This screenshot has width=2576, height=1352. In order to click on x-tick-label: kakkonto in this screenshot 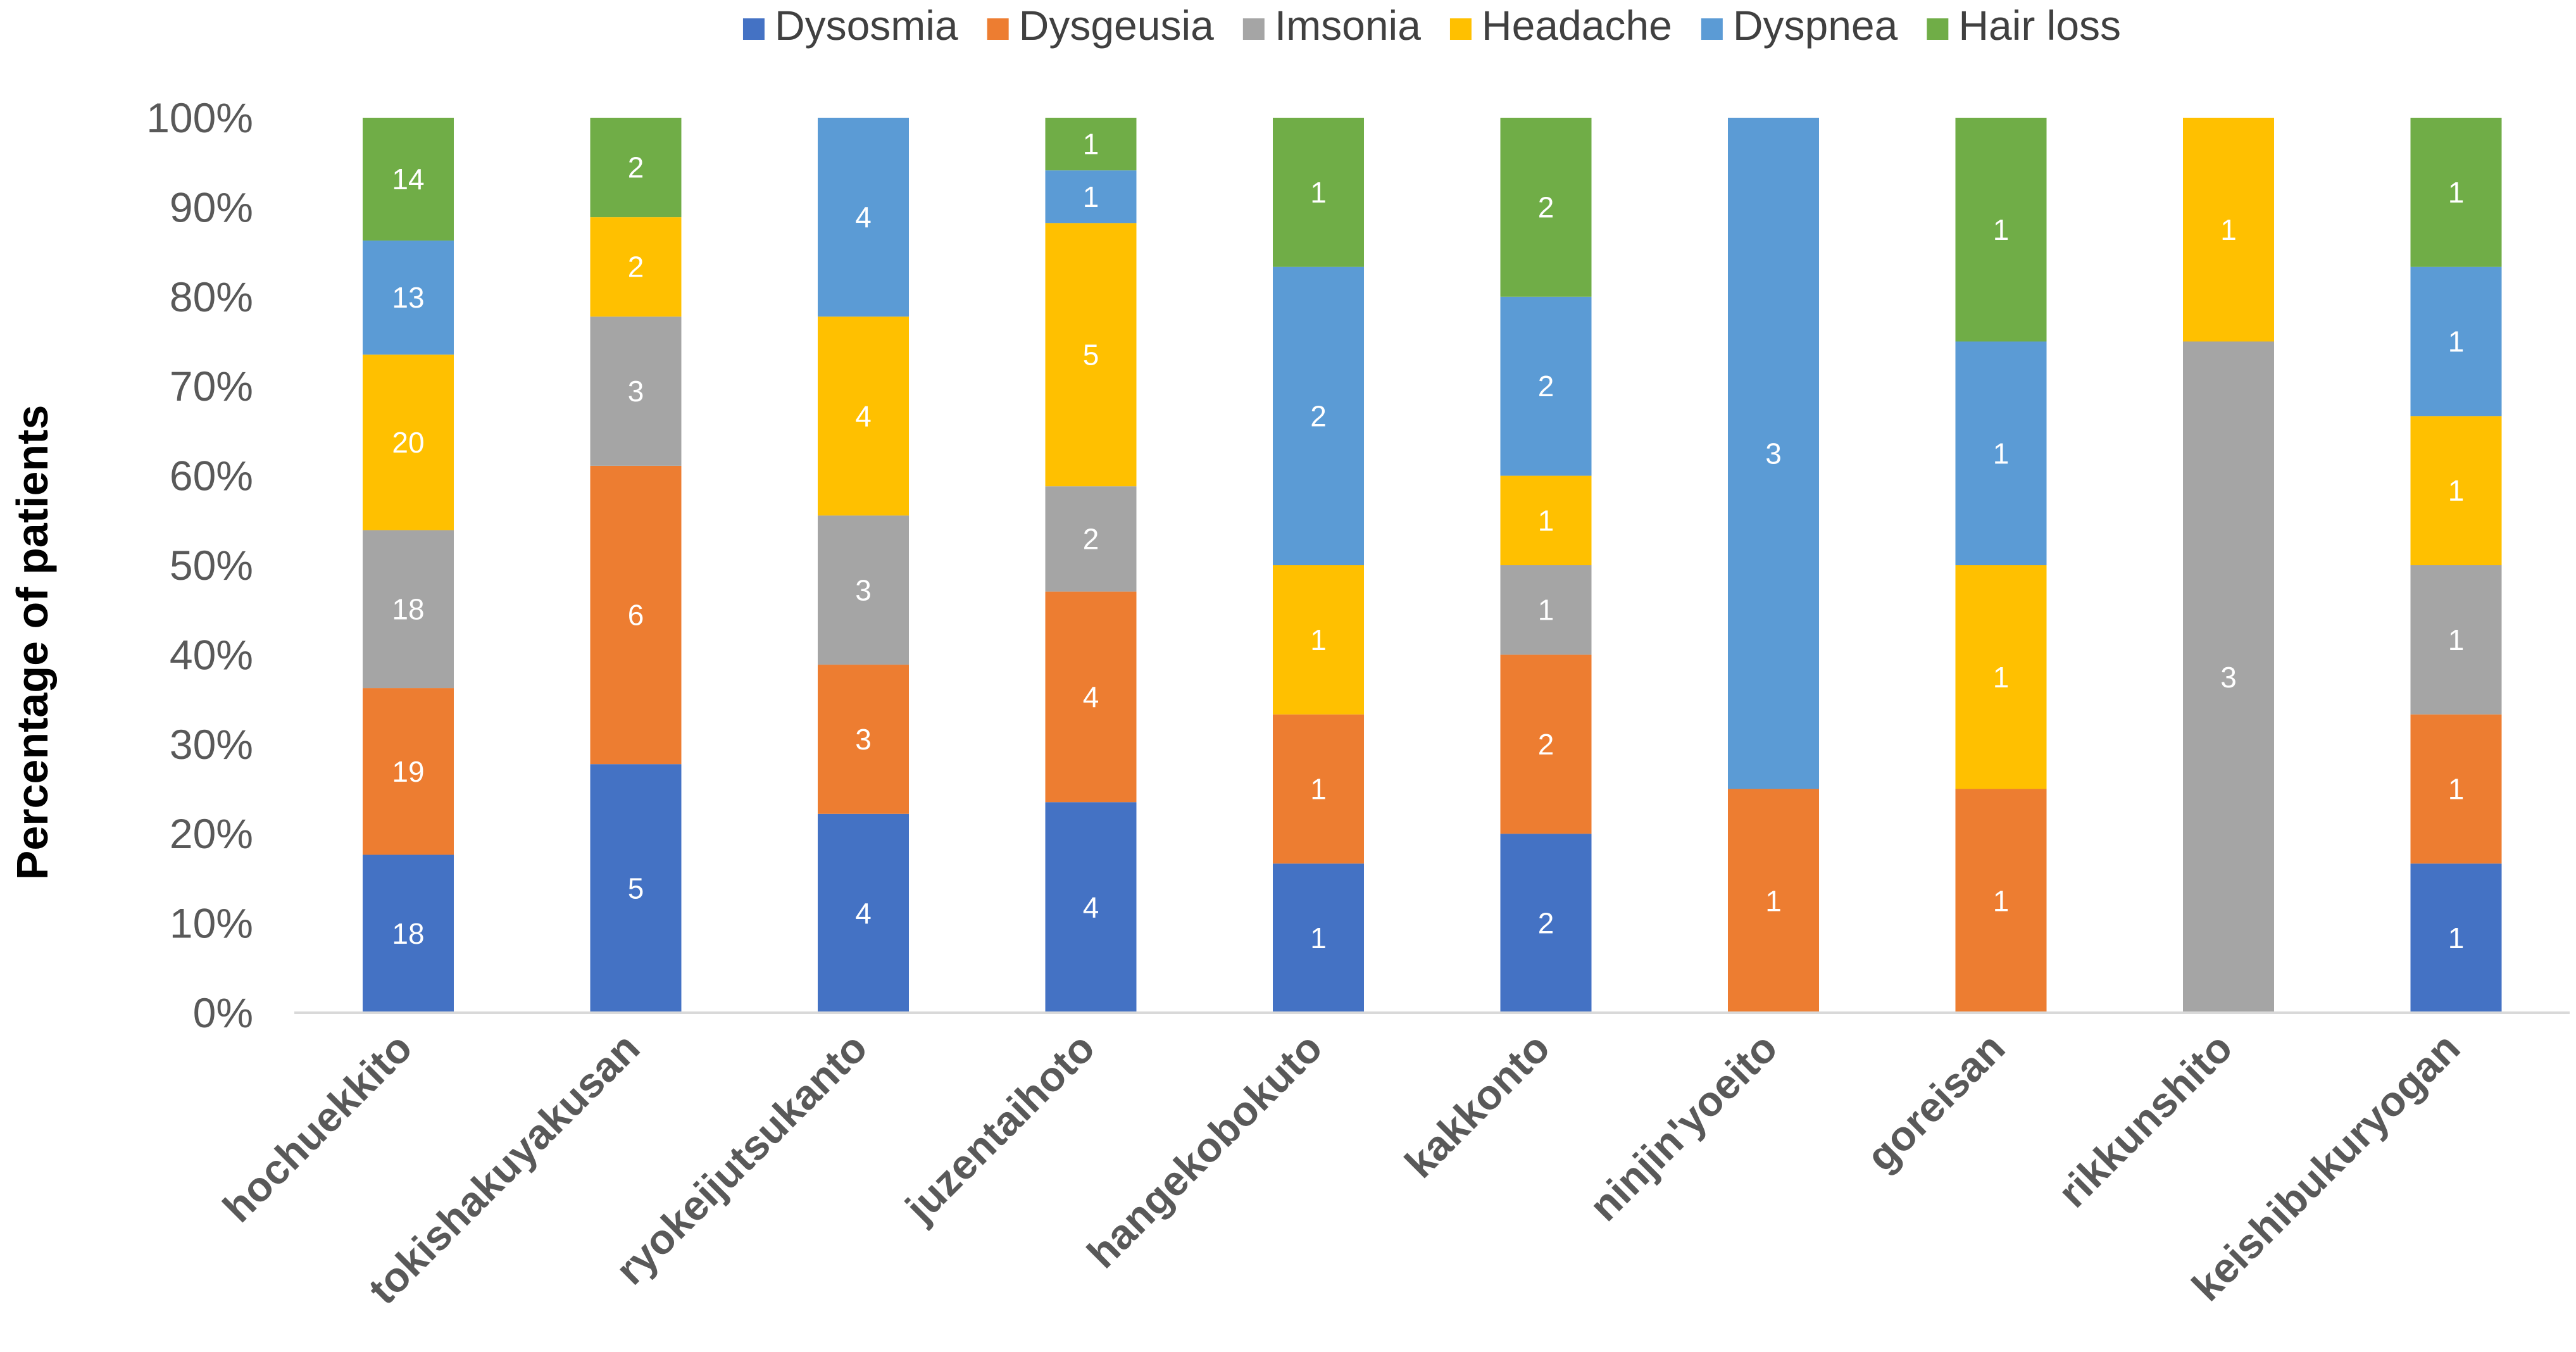, I will do `click(1477, 1105)`.